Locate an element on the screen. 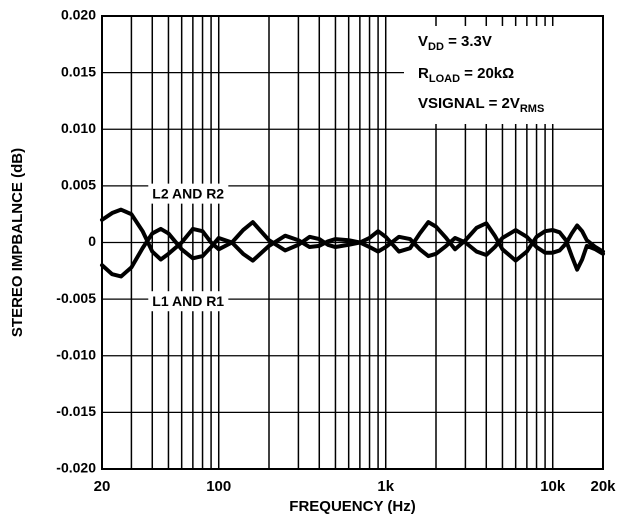 This screenshot has width=633, height=527. series-label: L2 AND R2 is located at coordinates (188, 194).